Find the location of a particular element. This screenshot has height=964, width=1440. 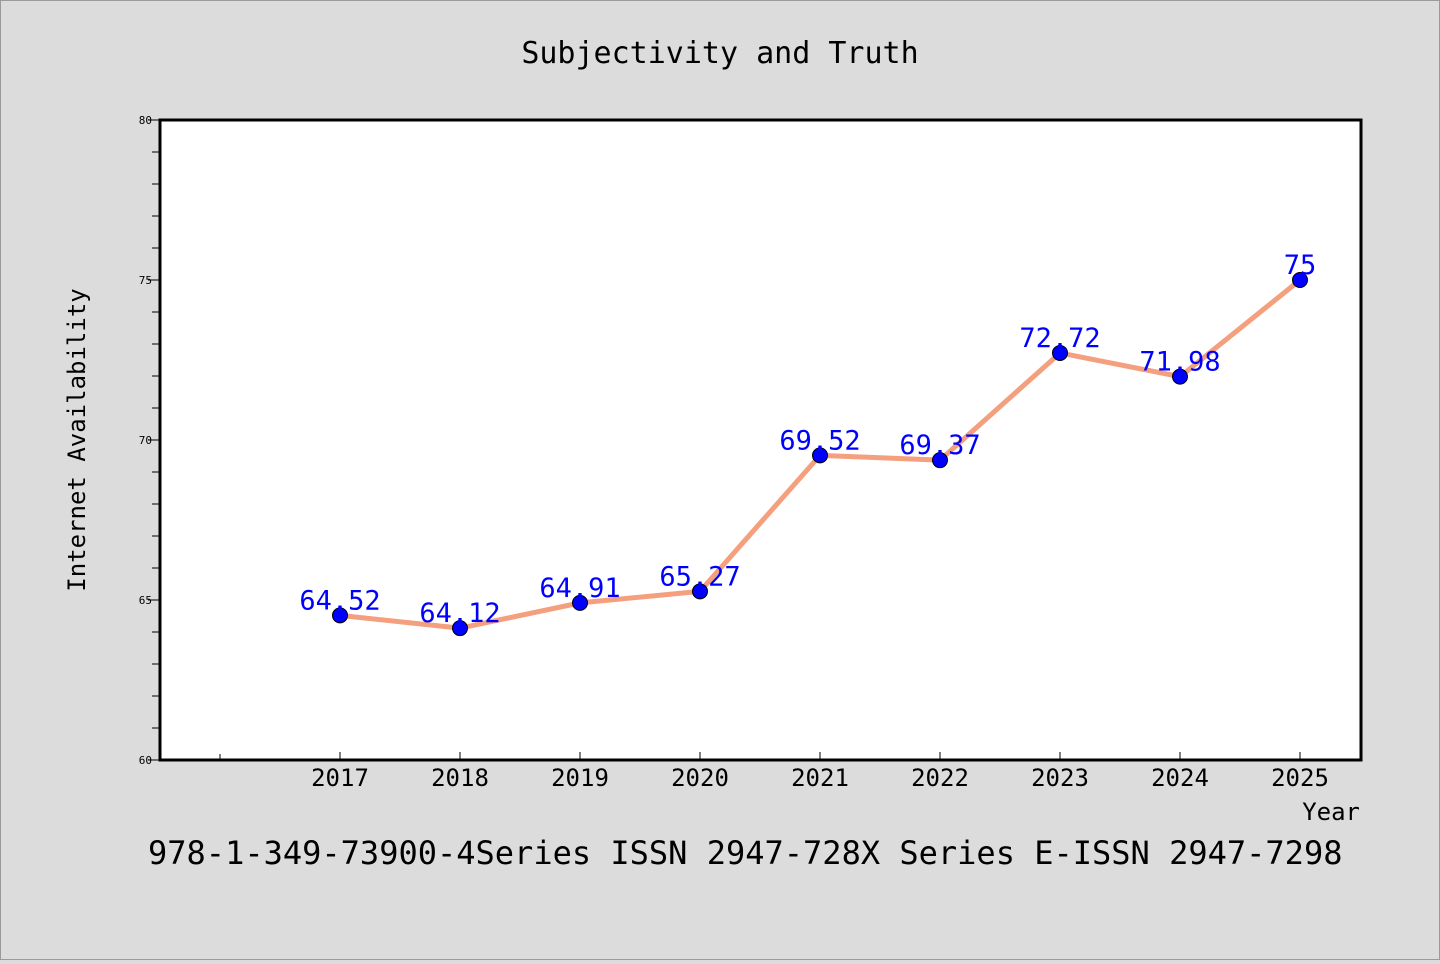

x-tick-label: 2022 is located at coordinates (940, 778).